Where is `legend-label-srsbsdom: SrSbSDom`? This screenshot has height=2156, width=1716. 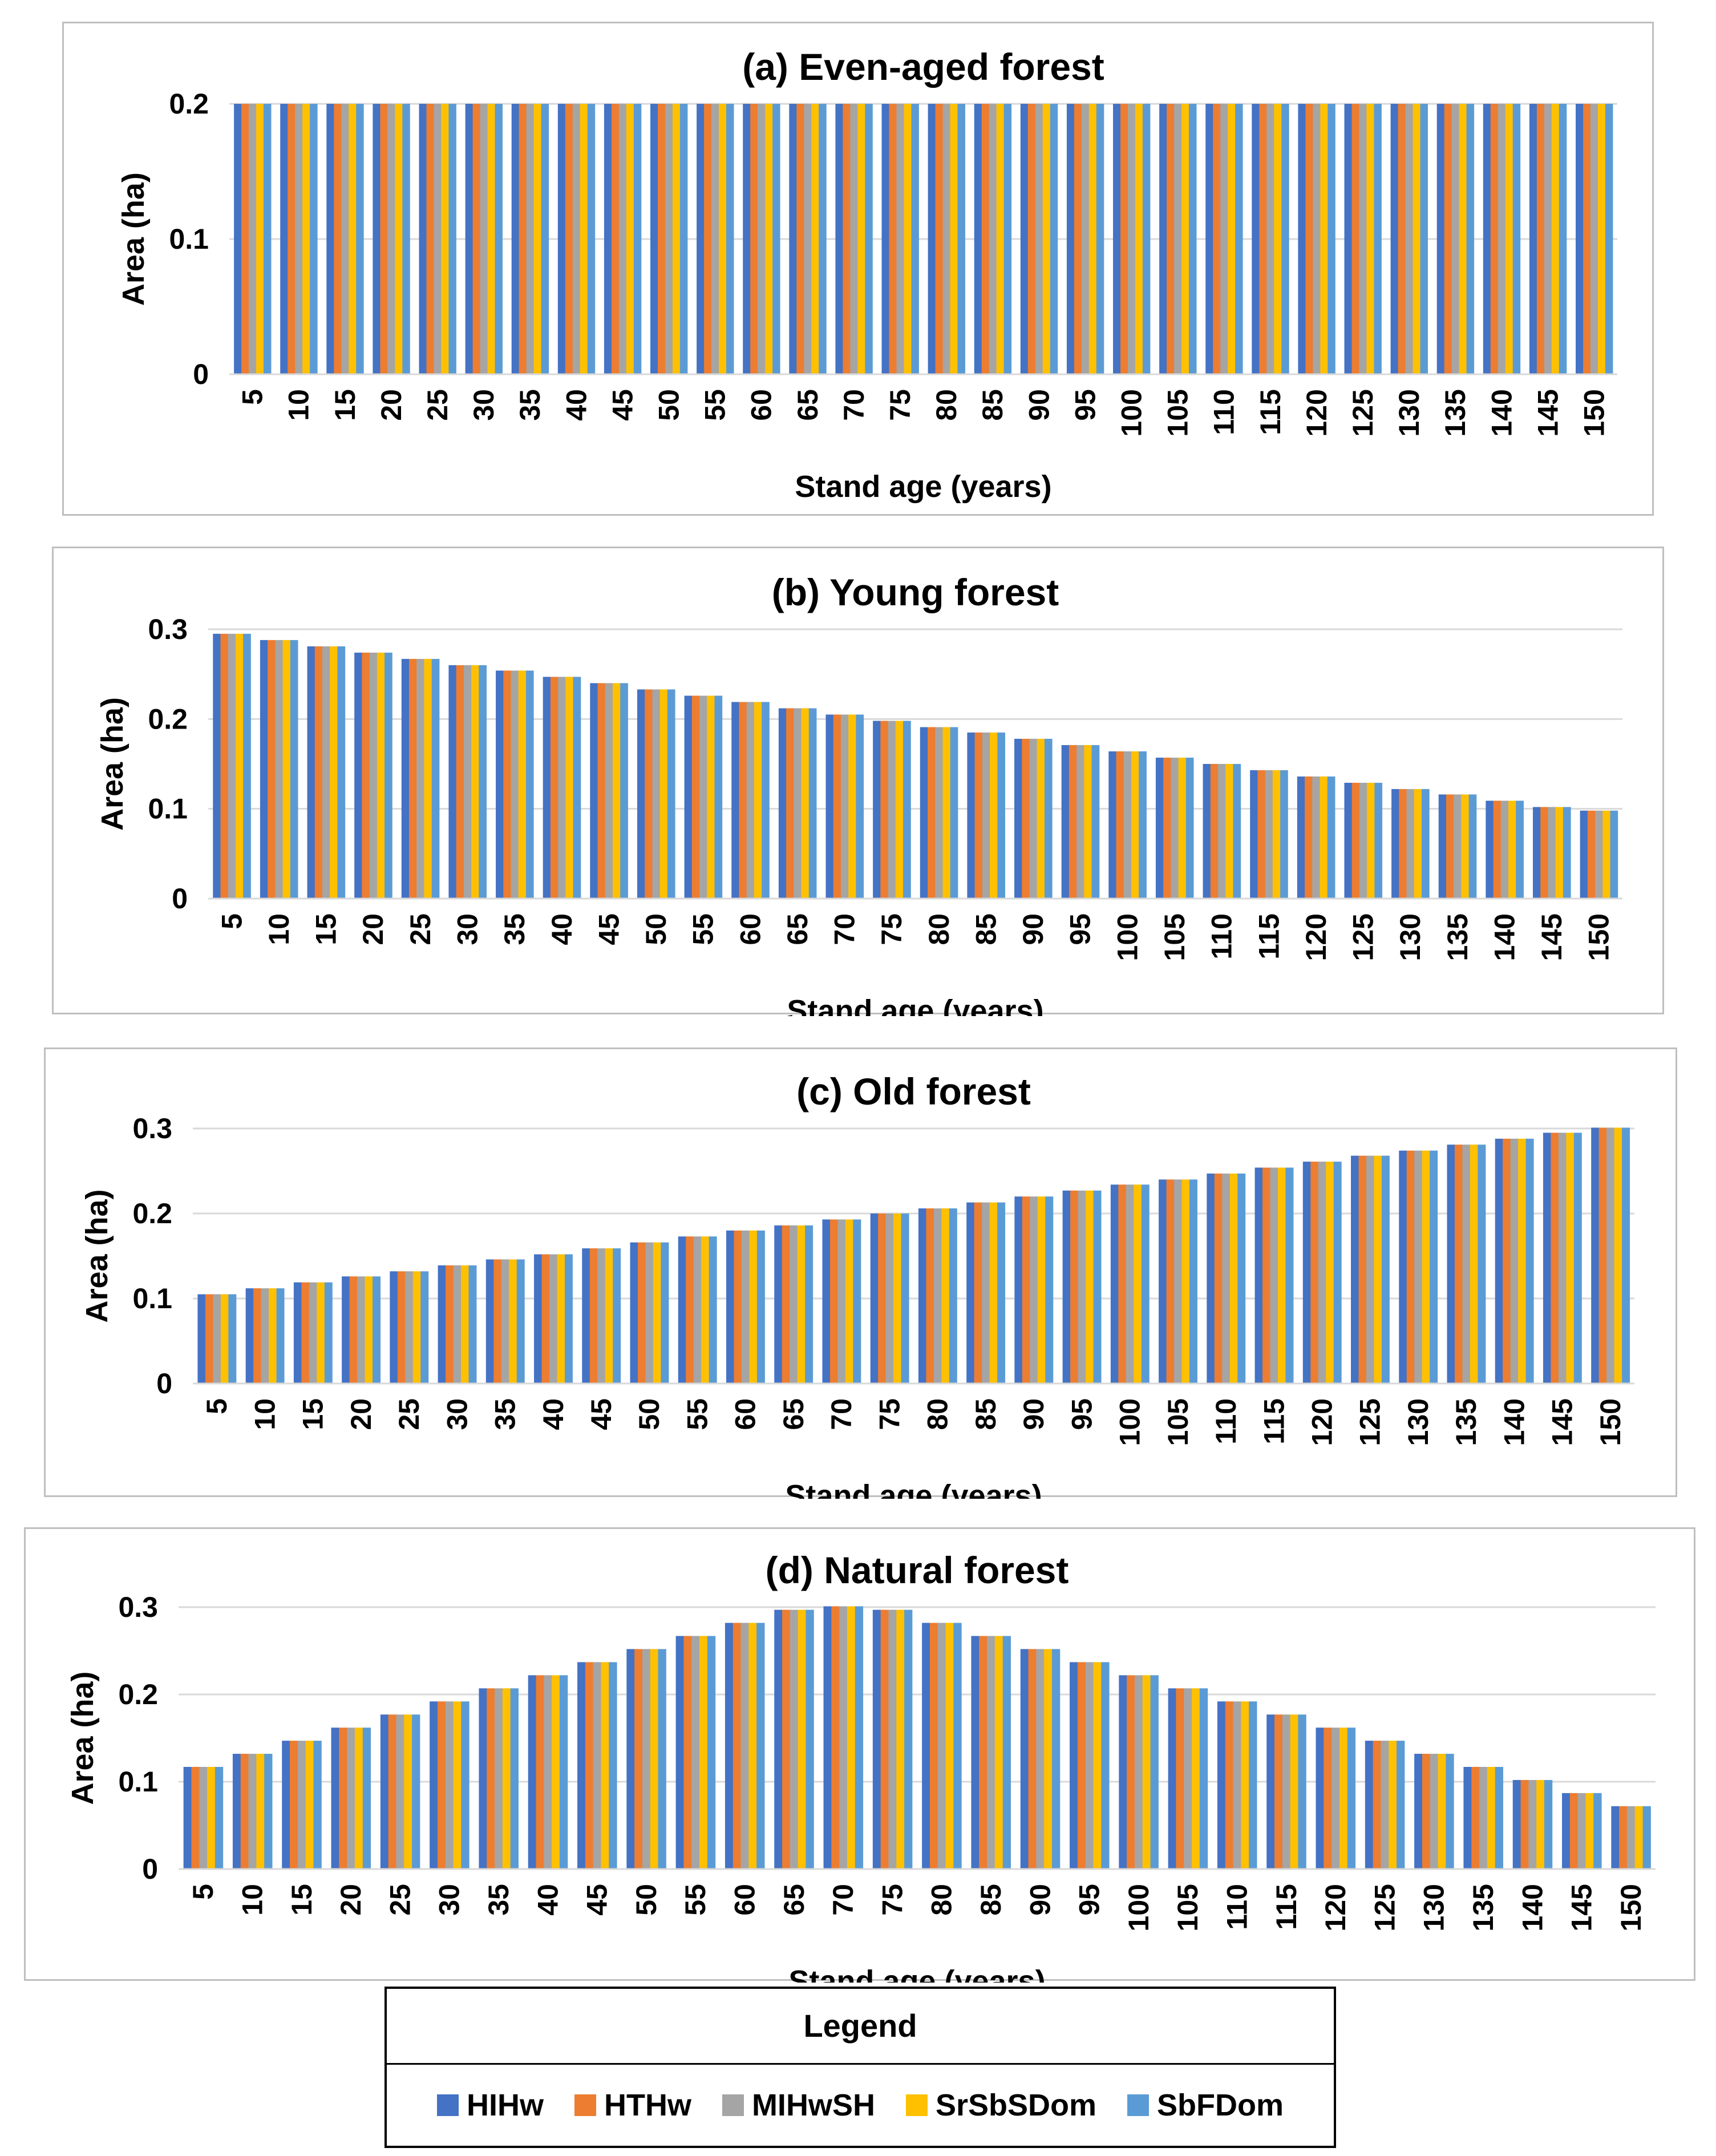 legend-label-srsbsdom: SrSbSDom is located at coordinates (1016, 2105).